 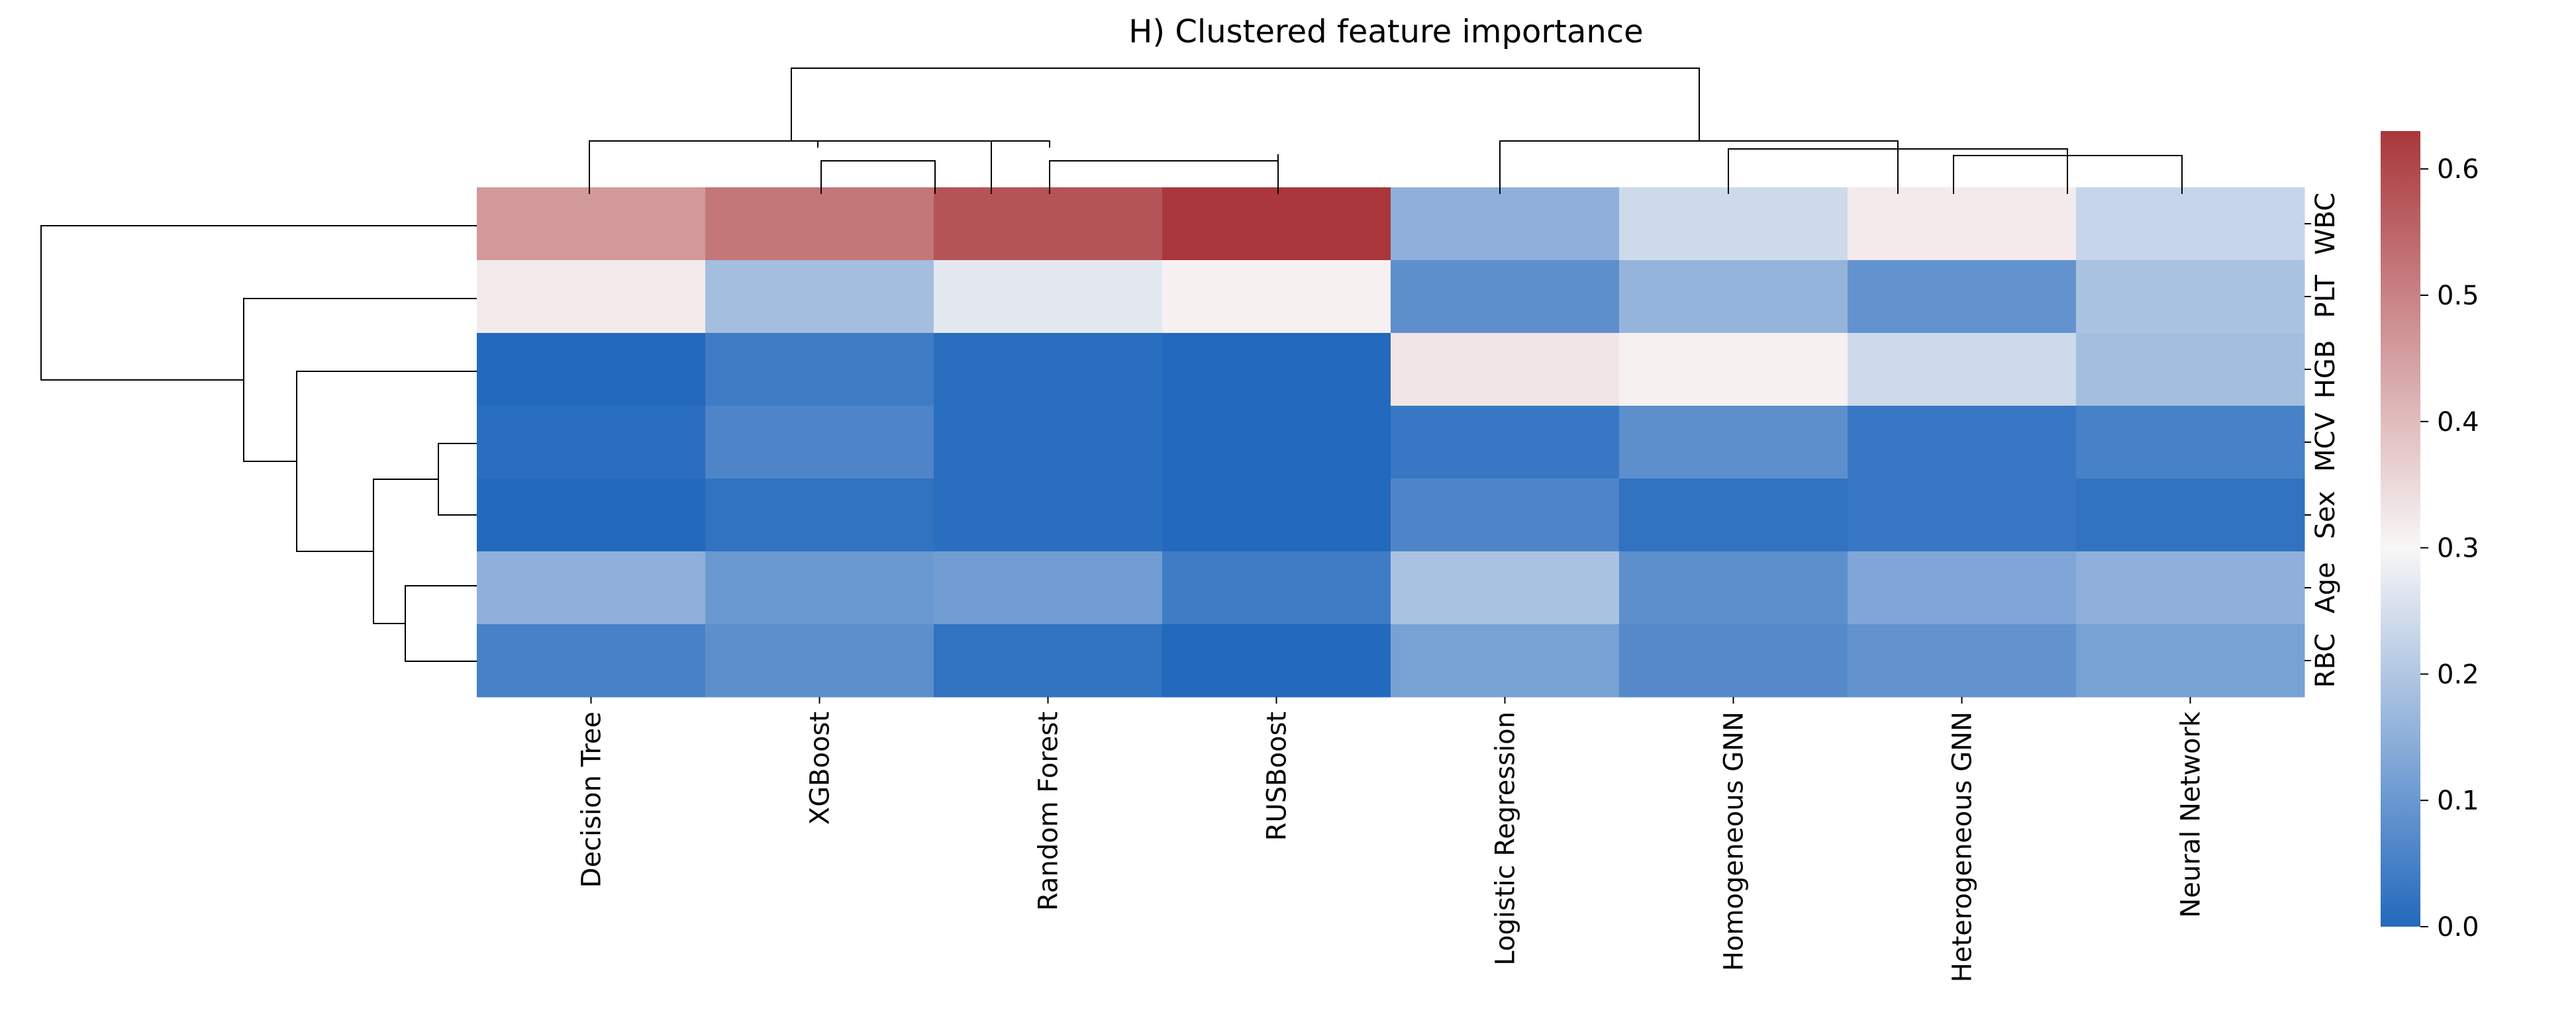 I want to click on y-tick-label: Age, so click(x=2325, y=587).